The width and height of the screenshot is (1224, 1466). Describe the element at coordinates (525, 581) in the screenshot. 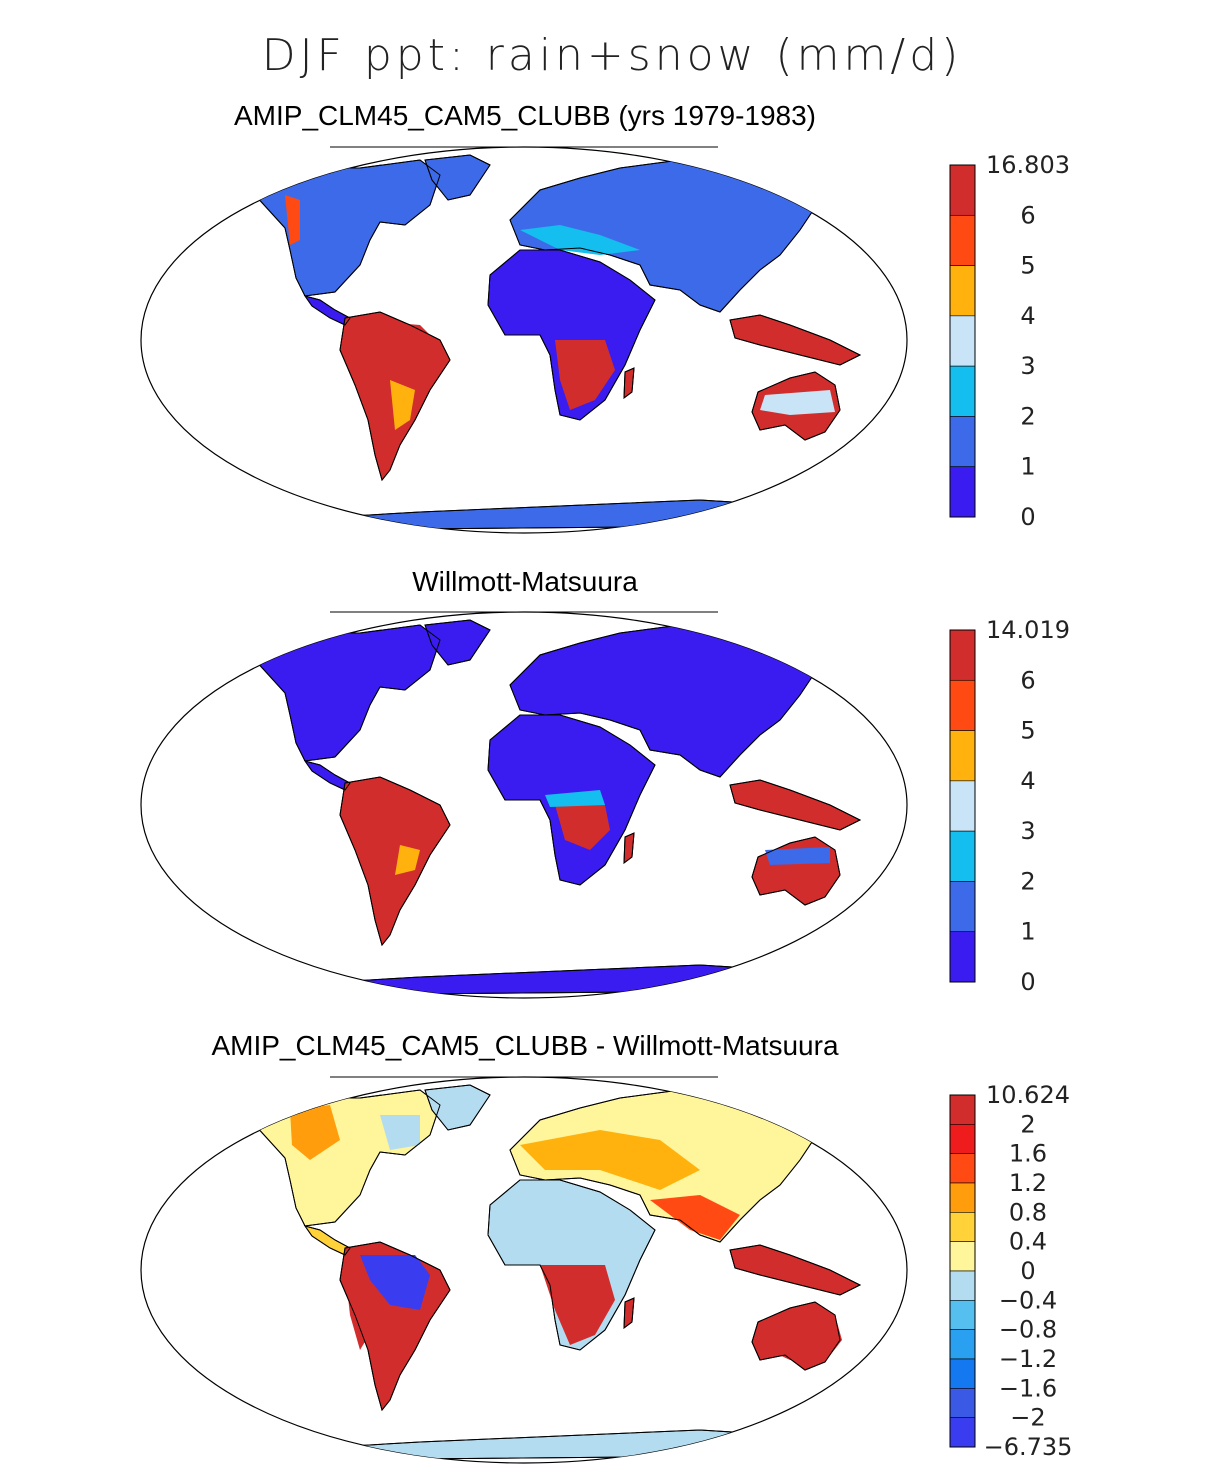

I see `panel-2-title: Willmott-Matsuura` at that location.